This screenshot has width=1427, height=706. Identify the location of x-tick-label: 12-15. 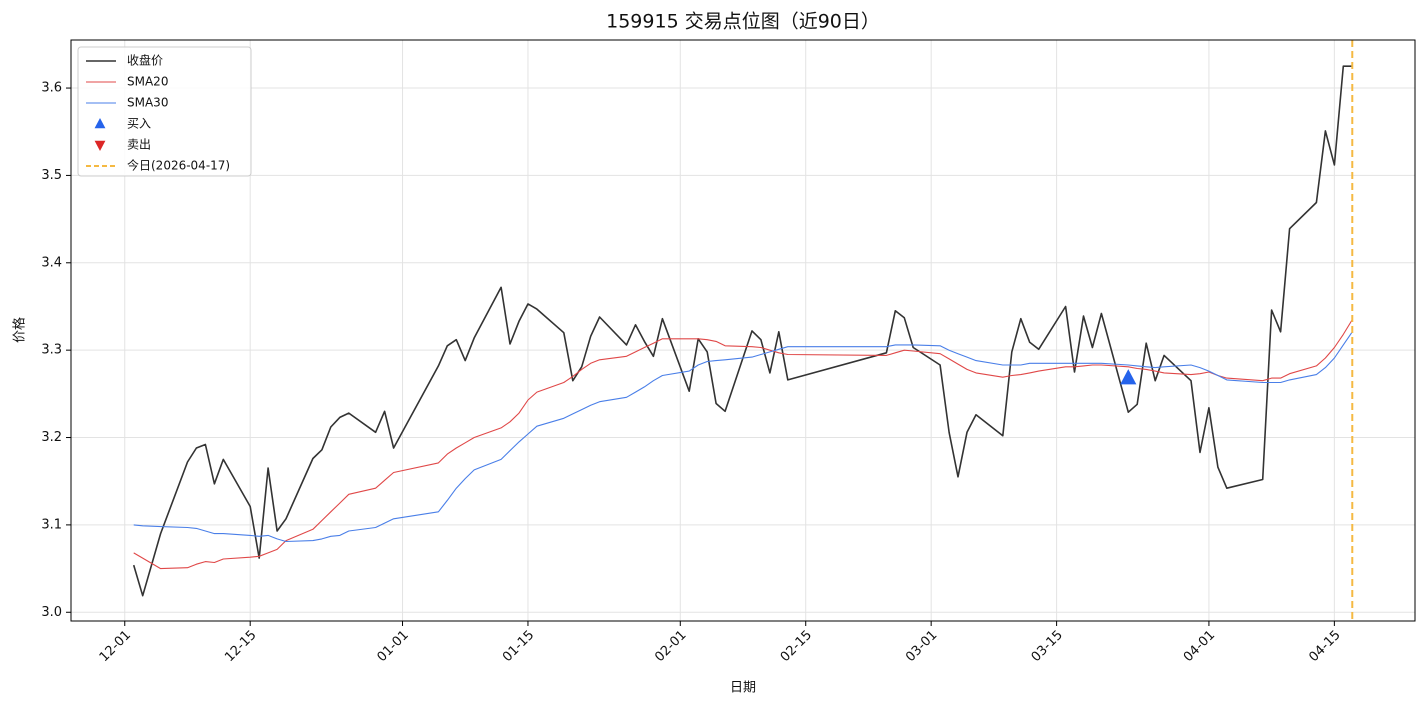
(240, 646).